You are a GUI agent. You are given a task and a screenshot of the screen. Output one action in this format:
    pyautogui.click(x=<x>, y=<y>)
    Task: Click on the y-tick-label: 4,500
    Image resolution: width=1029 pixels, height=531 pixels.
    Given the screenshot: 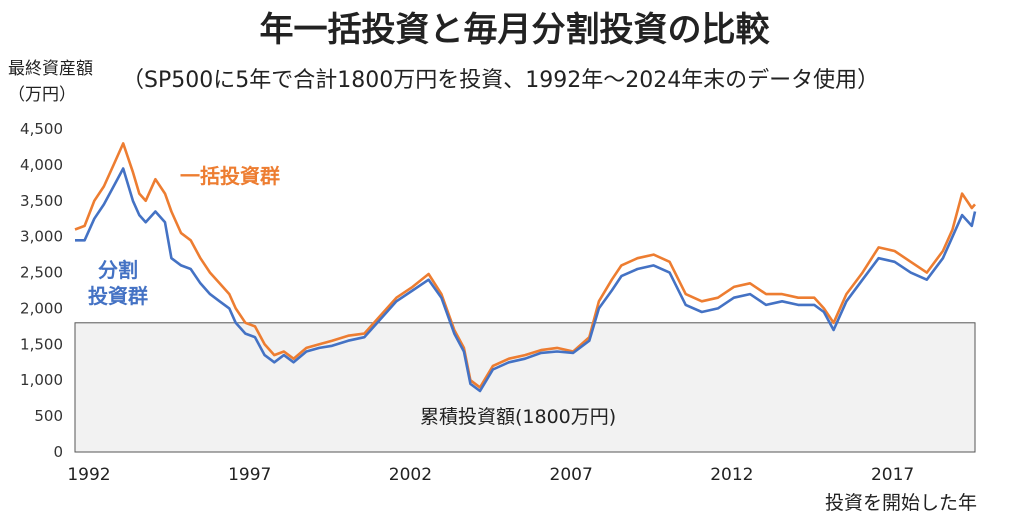 What is the action you would take?
    pyautogui.click(x=41, y=129)
    